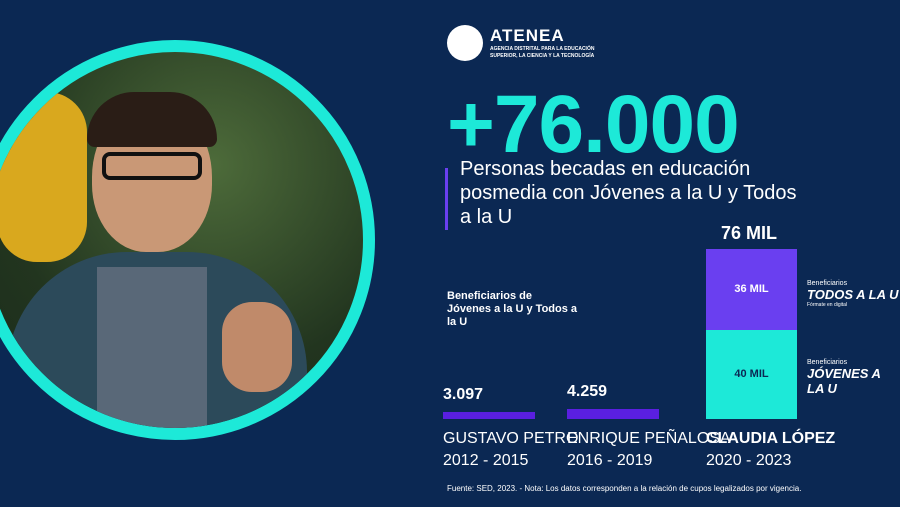 This screenshot has height=507, width=900. Describe the element at coordinates (446, 199) in the screenshot. I see `accent-line` at that location.